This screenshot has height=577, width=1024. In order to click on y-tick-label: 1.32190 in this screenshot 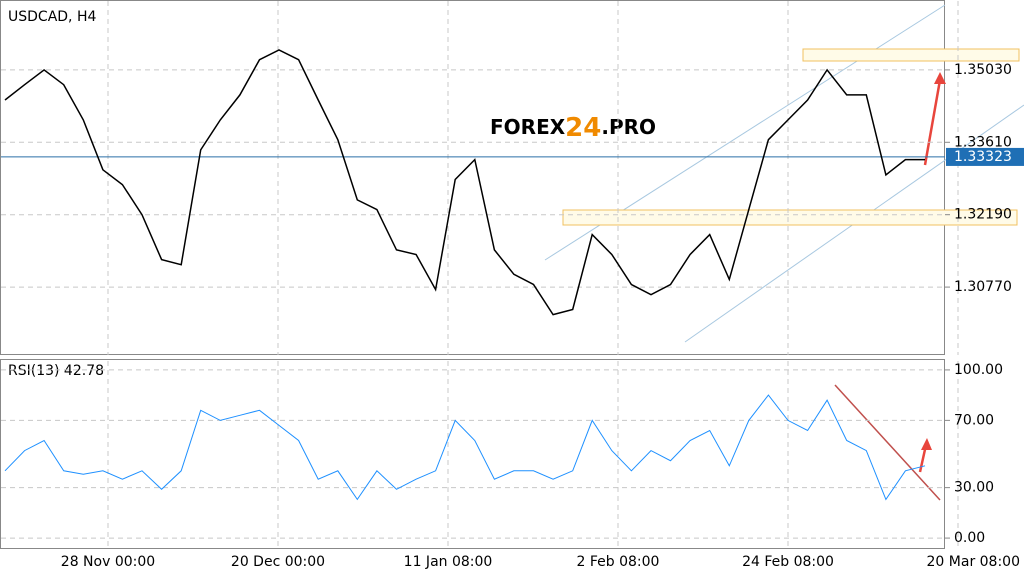, I will do `click(983, 215)`.